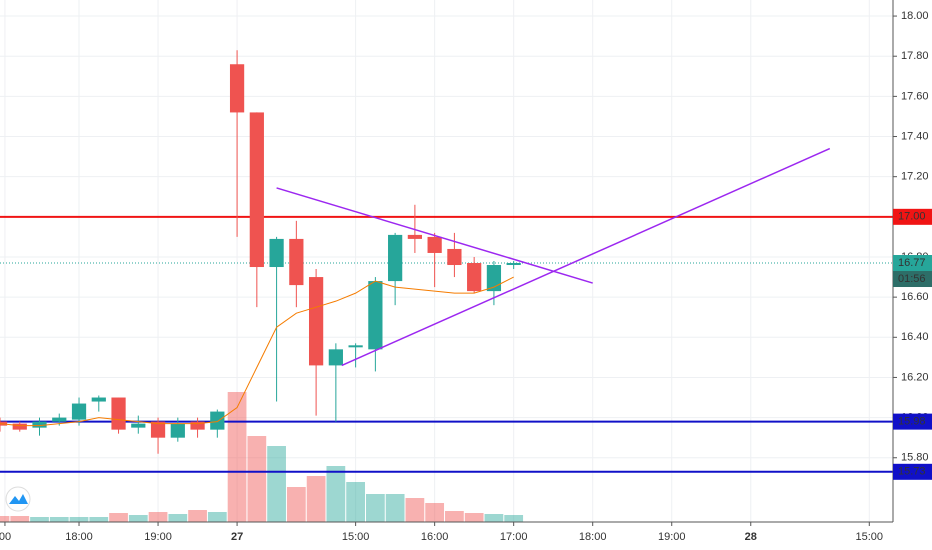 The width and height of the screenshot is (932, 550). What do you see at coordinates (915, 56) in the screenshot?
I see `y-tick-label: 17.80` at bounding box center [915, 56].